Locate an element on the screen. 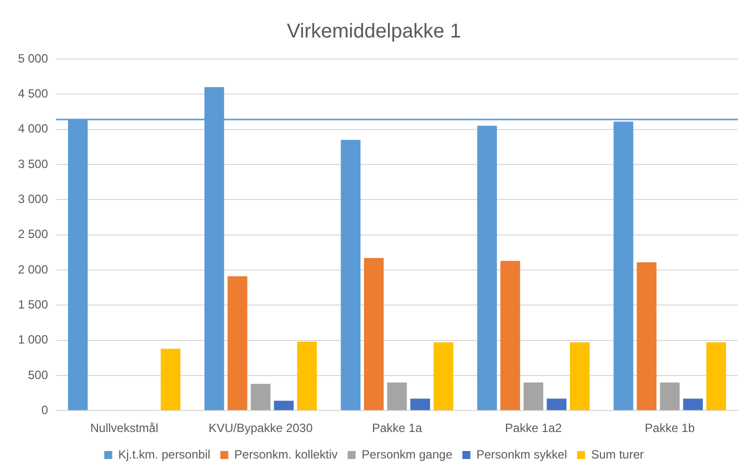 The width and height of the screenshot is (753, 476). x-tick-label: KVU/Bypakke 2030 is located at coordinates (260, 428).